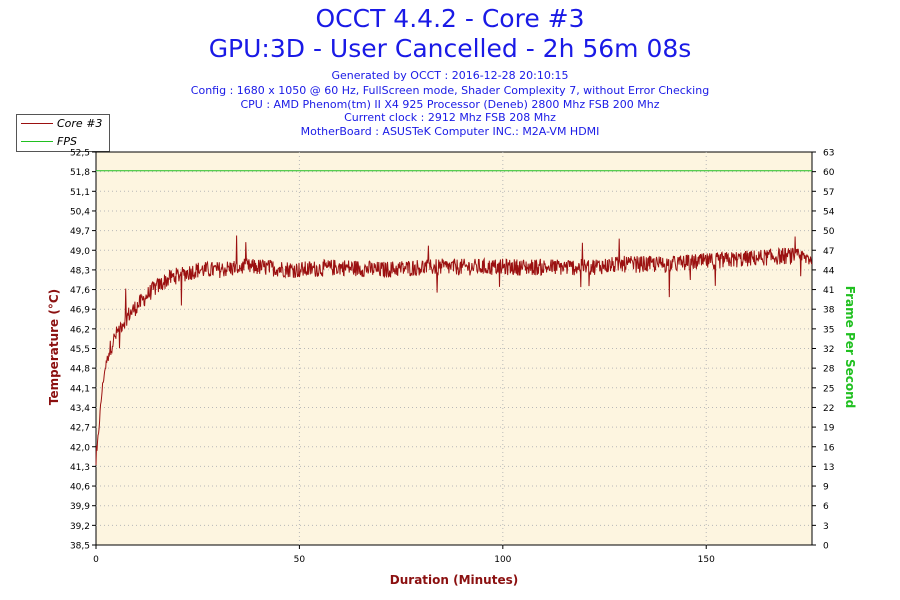 The width and height of the screenshot is (900, 600). I want to click on y-tick-label-right: 0, so click(826, 547).